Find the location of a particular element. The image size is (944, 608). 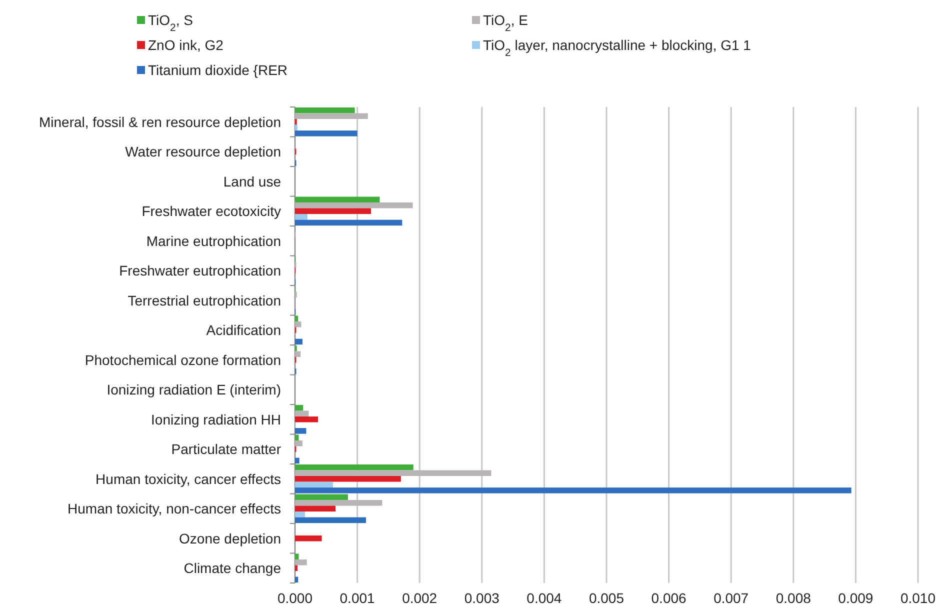

y-tick-label: Mineral, fossil & ren resource depletion is located at coordinates (159, 122).